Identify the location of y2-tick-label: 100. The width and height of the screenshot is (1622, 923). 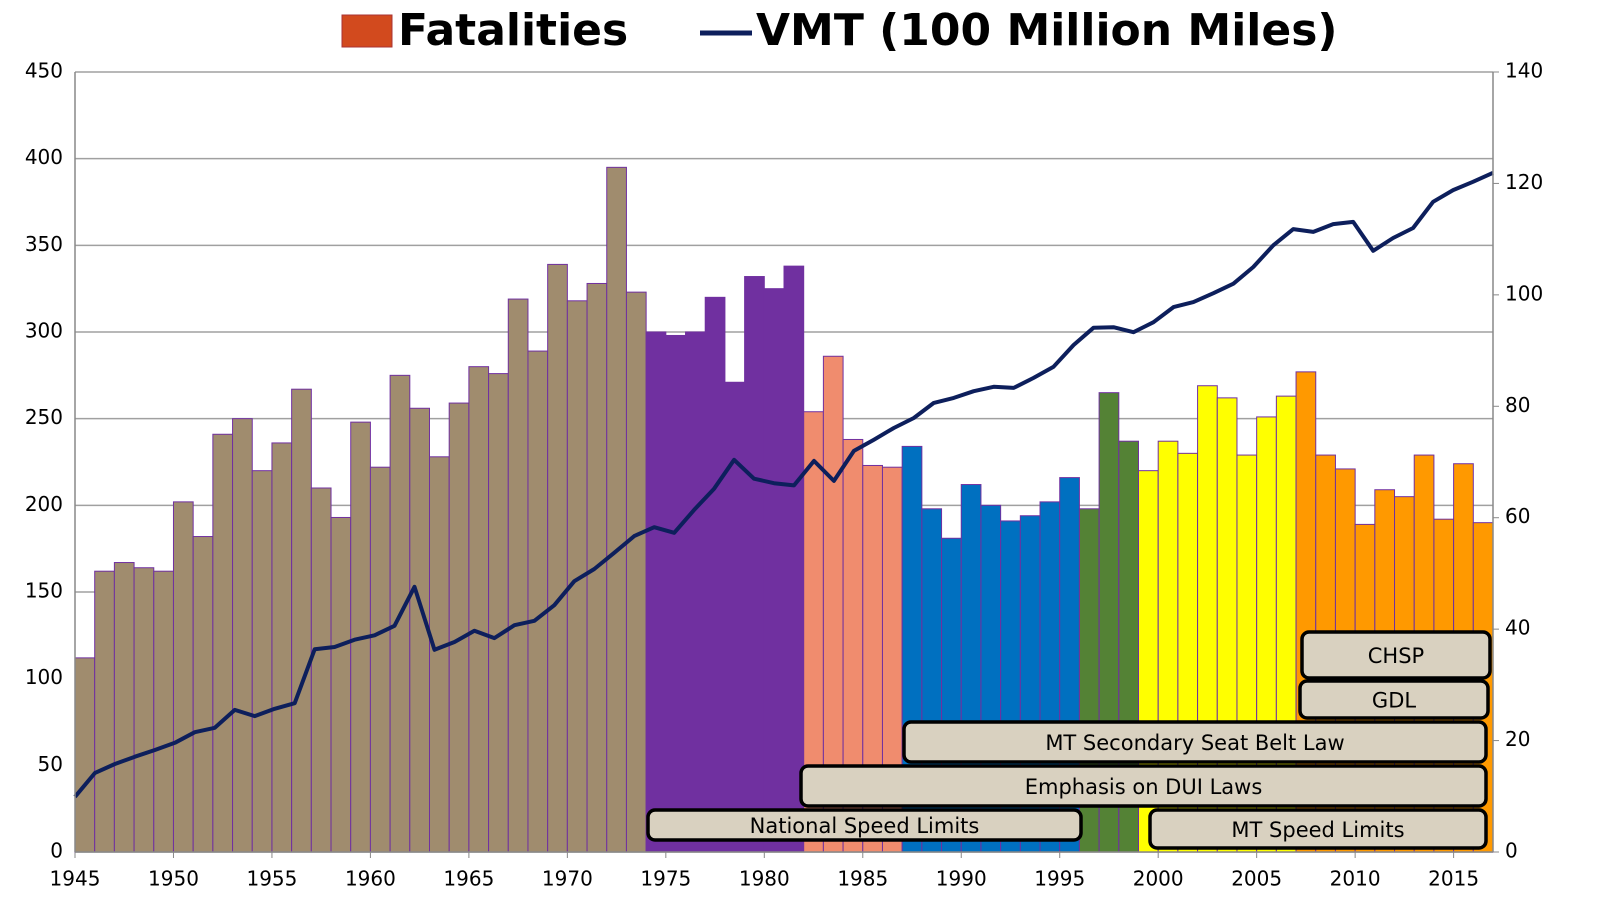
(1524, 293).